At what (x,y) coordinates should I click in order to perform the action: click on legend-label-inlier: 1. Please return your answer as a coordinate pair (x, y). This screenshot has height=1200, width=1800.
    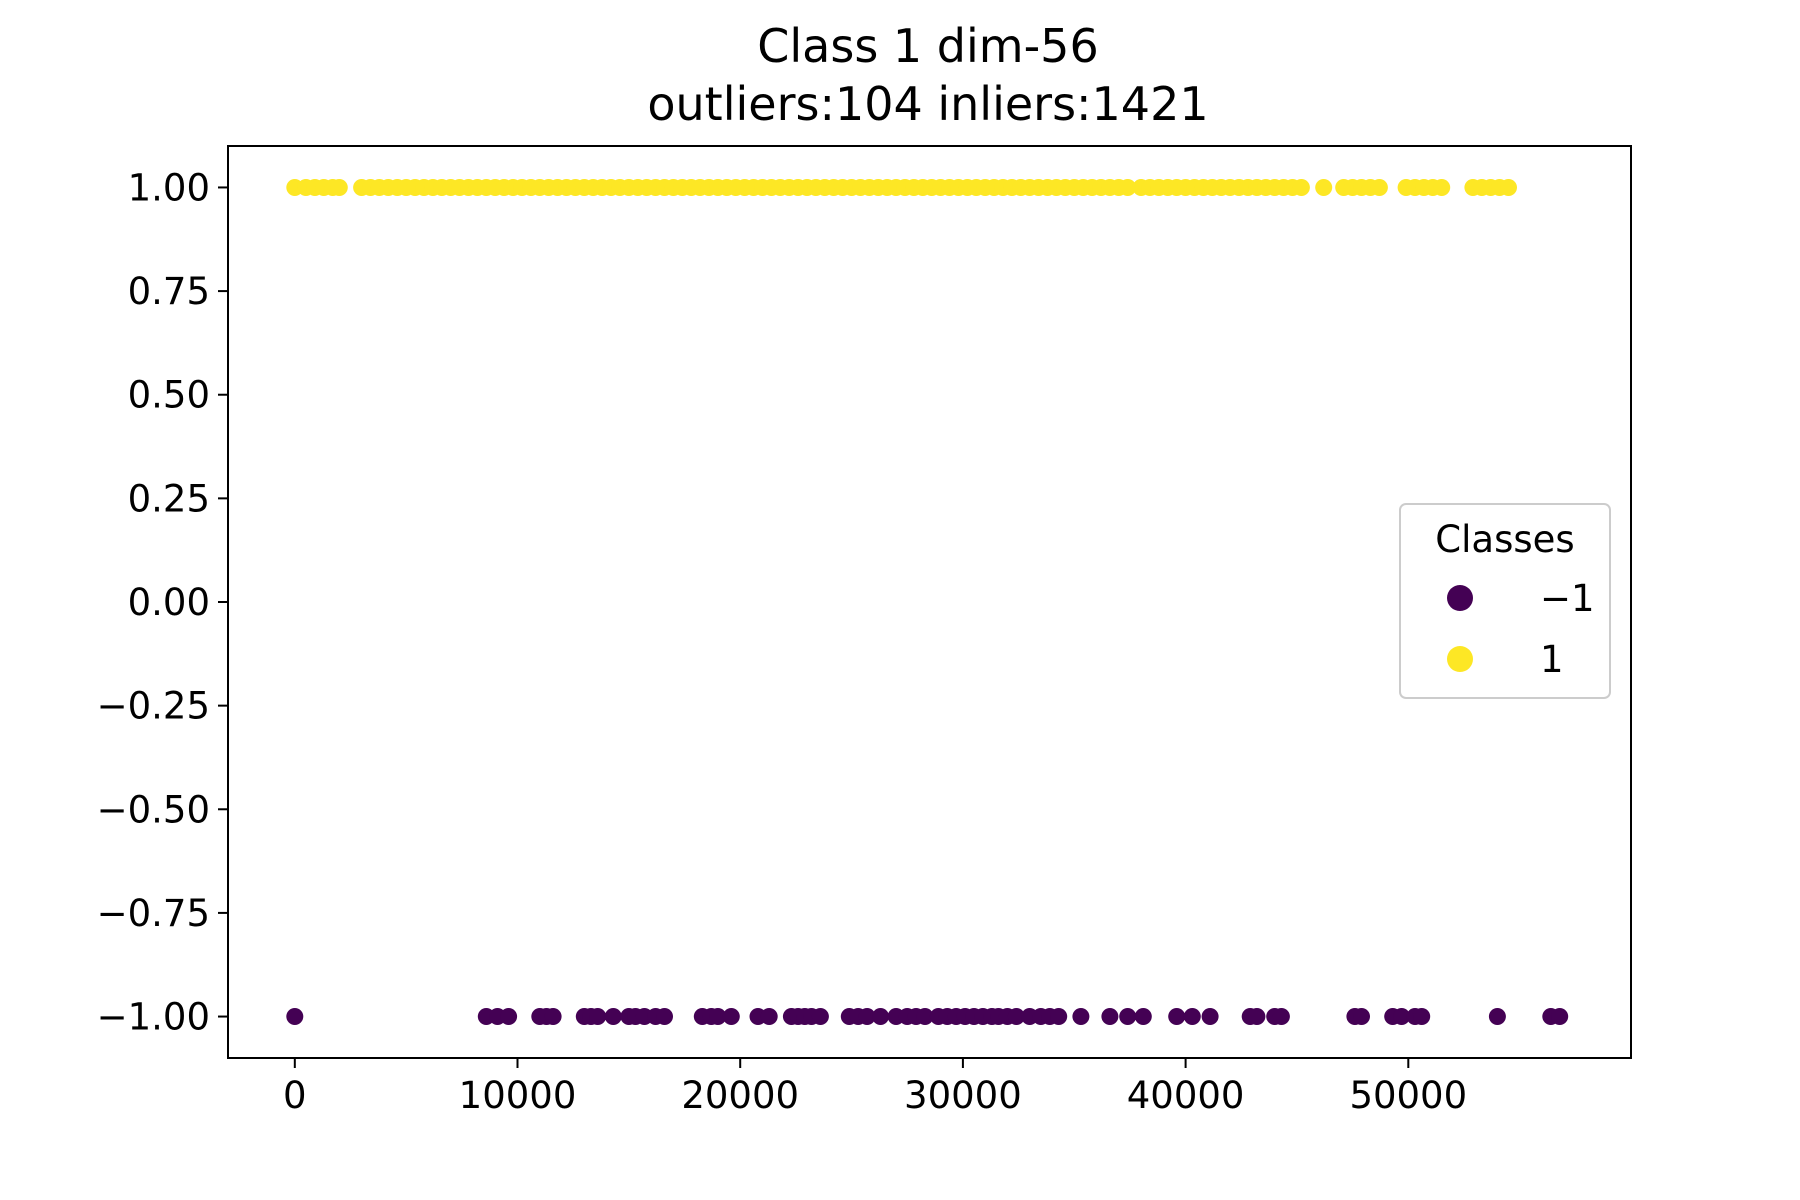
    Looking at the image, I should click on (1552, 659).